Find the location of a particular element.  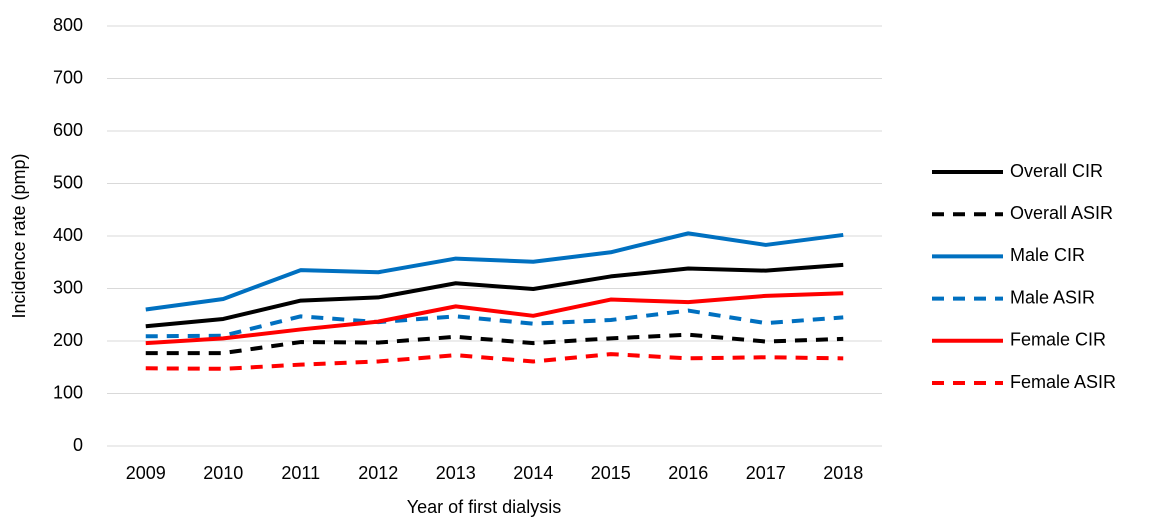

x-tick-label: 2011 is located at coordinates (300, 473).